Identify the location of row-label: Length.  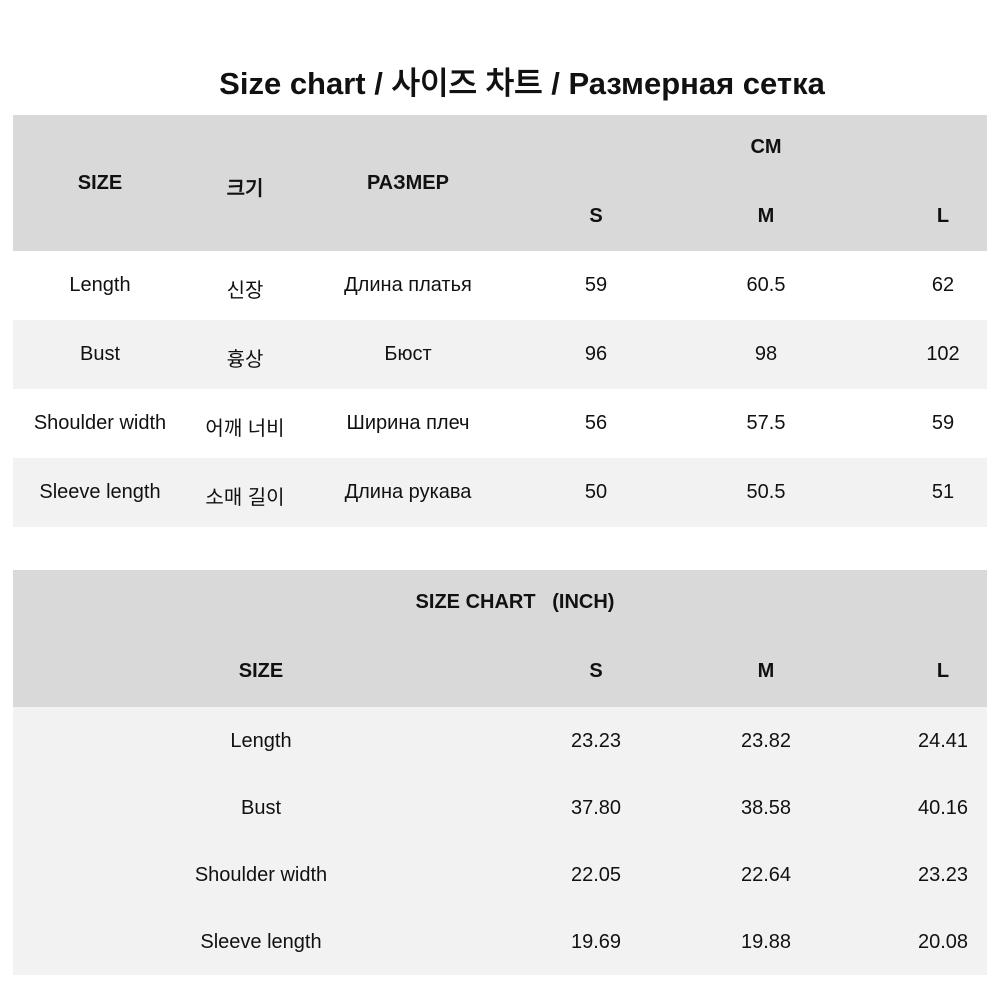
(261, 741).